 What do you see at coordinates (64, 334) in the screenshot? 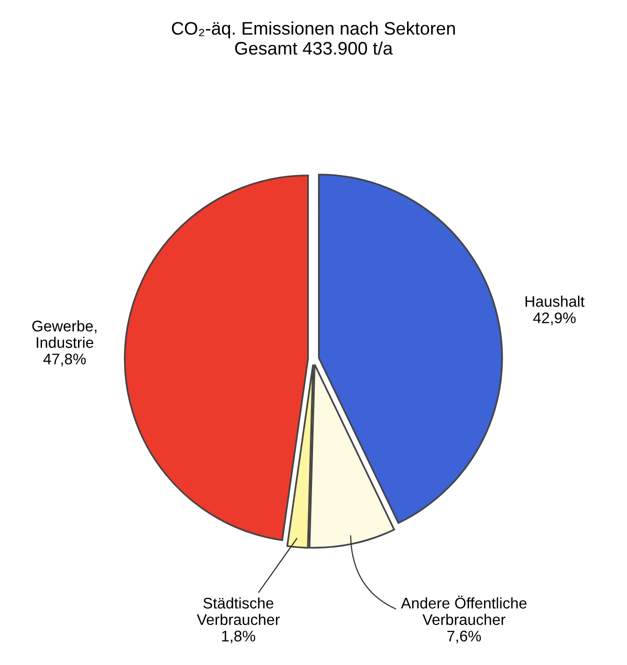
I see `slice-label: Gewerbe, Industrie` at bounding box center [64, 334].